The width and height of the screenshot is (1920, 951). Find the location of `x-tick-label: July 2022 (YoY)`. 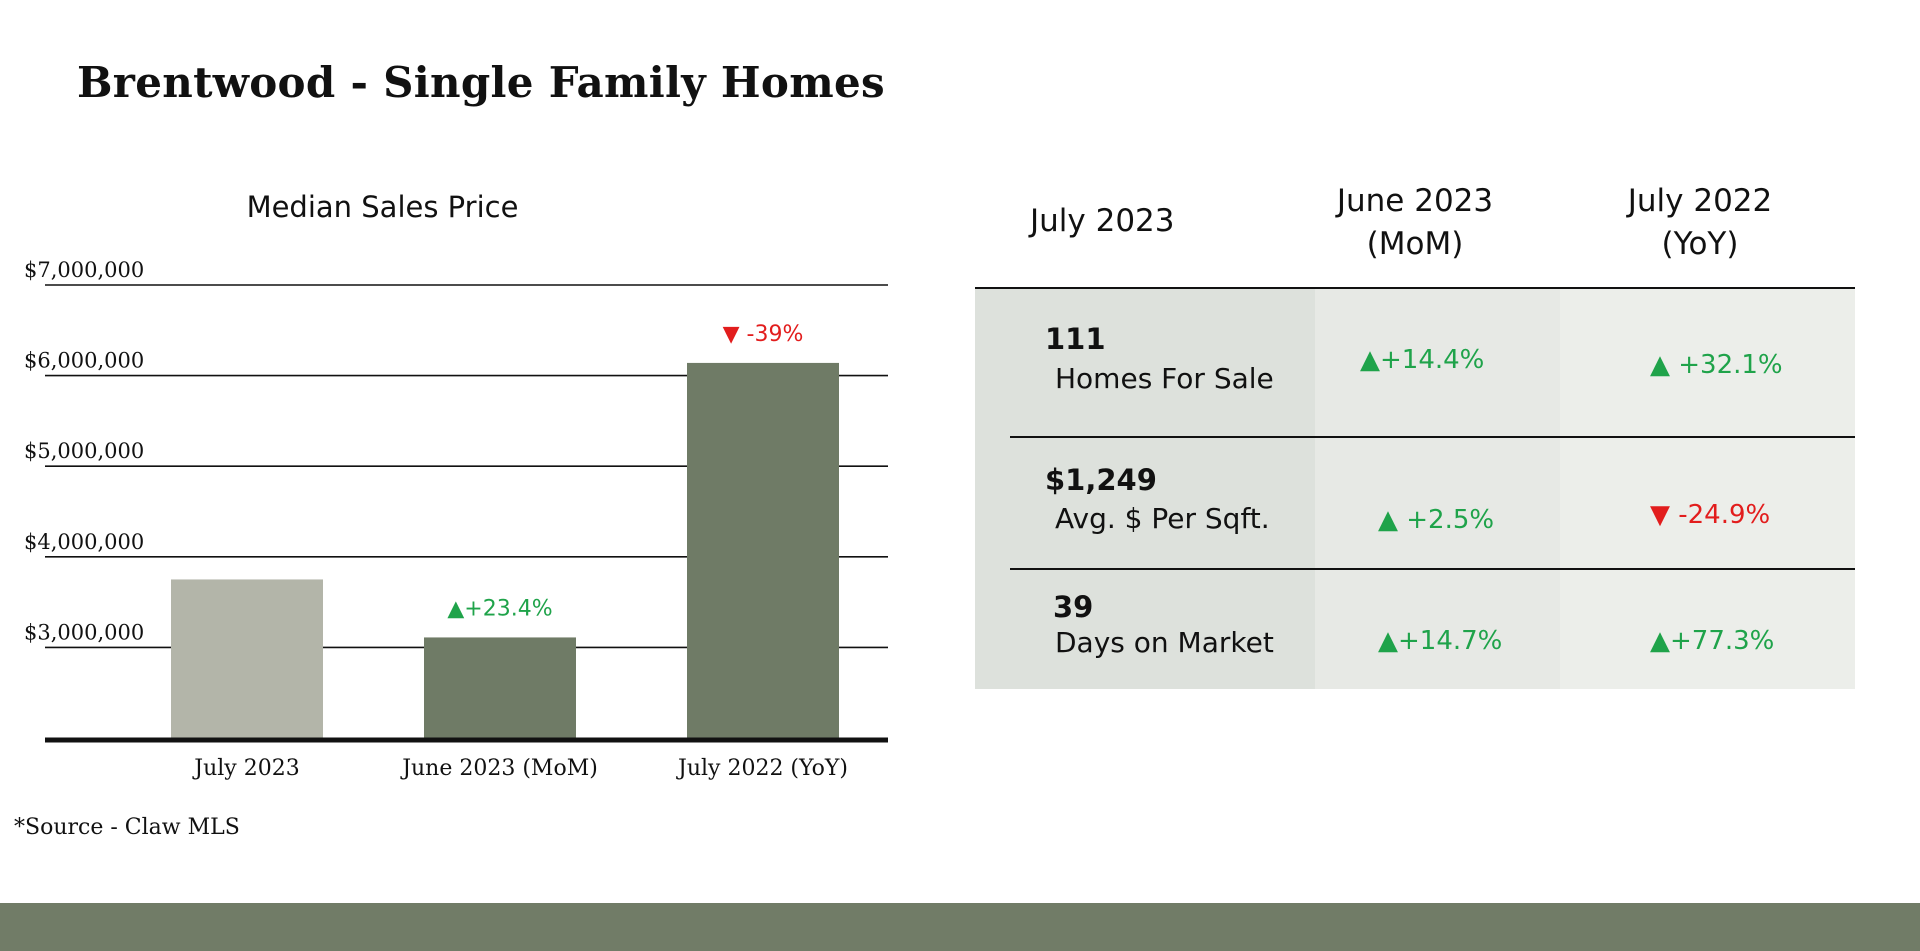

x-tick-label: July 2022 (YoY) is located at coordinates (762, 768).